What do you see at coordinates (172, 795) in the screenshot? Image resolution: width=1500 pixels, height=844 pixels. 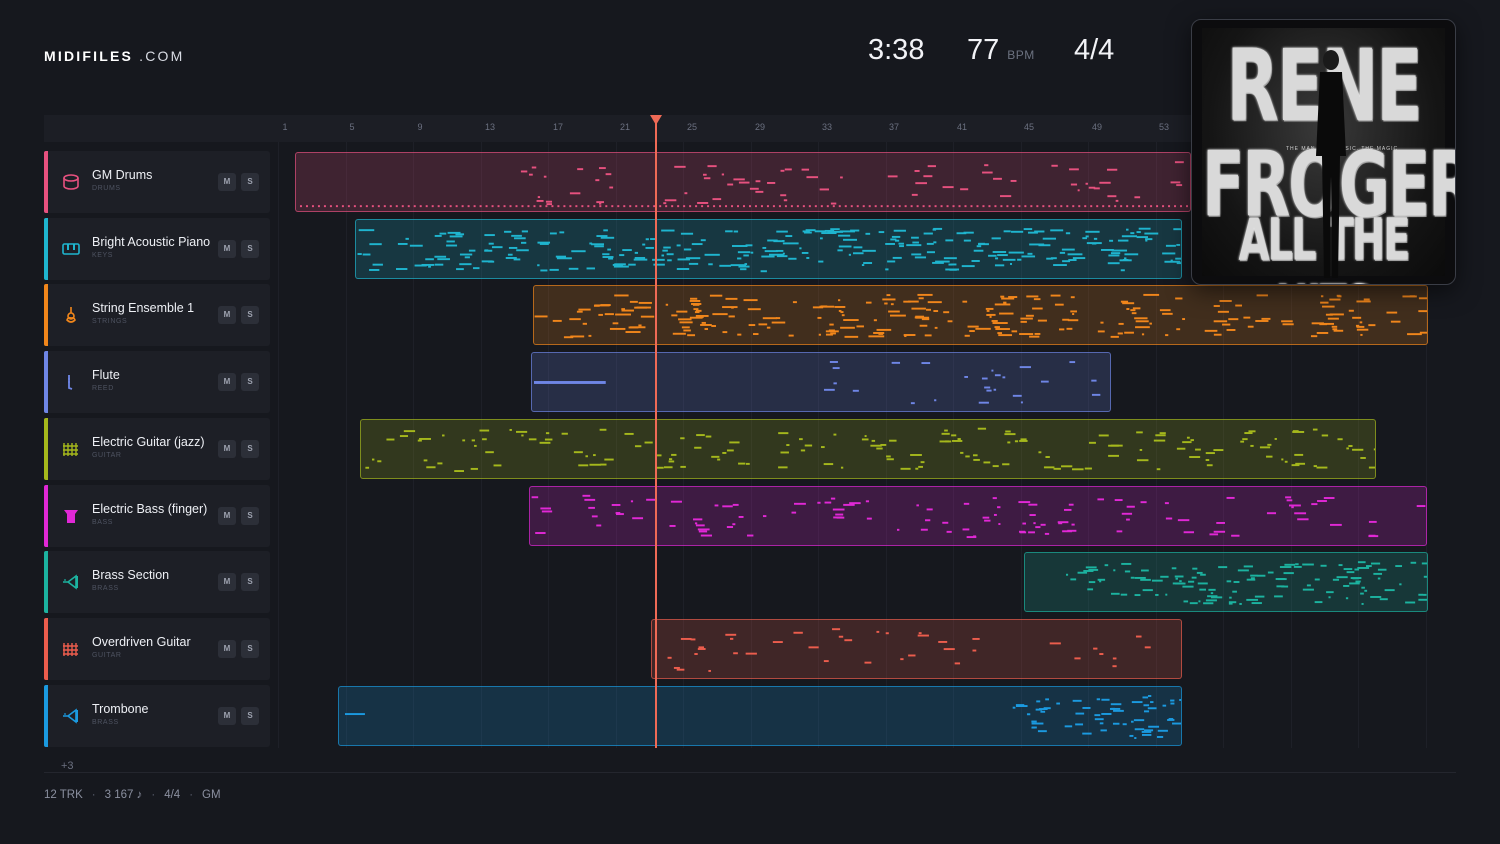 I see `footer-signature: 4/4` at bounding box center [172, 795].